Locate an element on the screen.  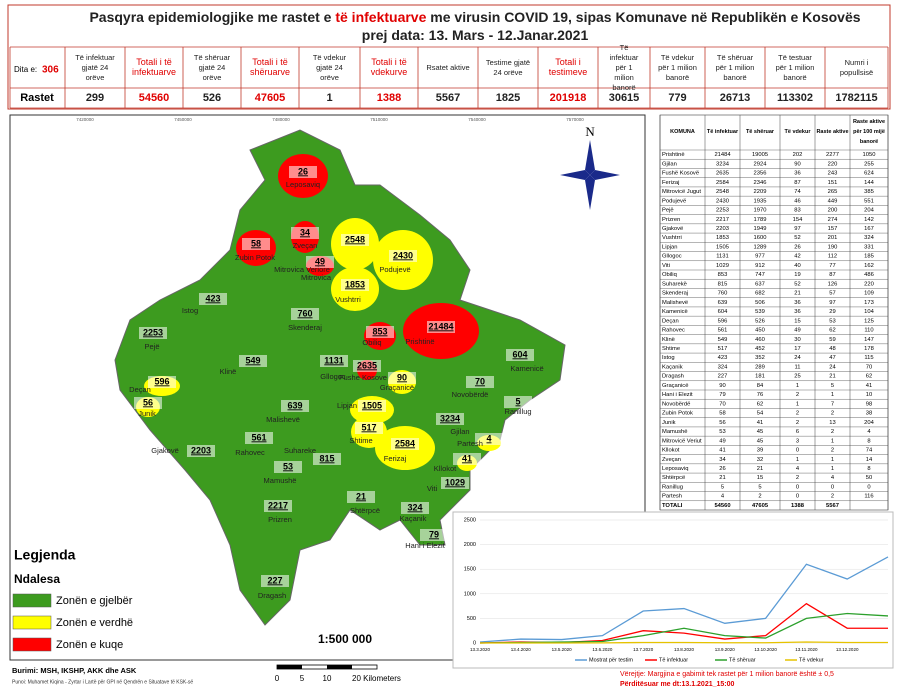
municipality-name: Shtime is located at coordinates (360, 440).